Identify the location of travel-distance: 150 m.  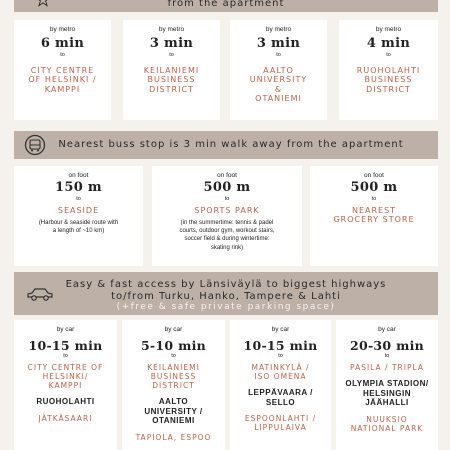
(78, 187).